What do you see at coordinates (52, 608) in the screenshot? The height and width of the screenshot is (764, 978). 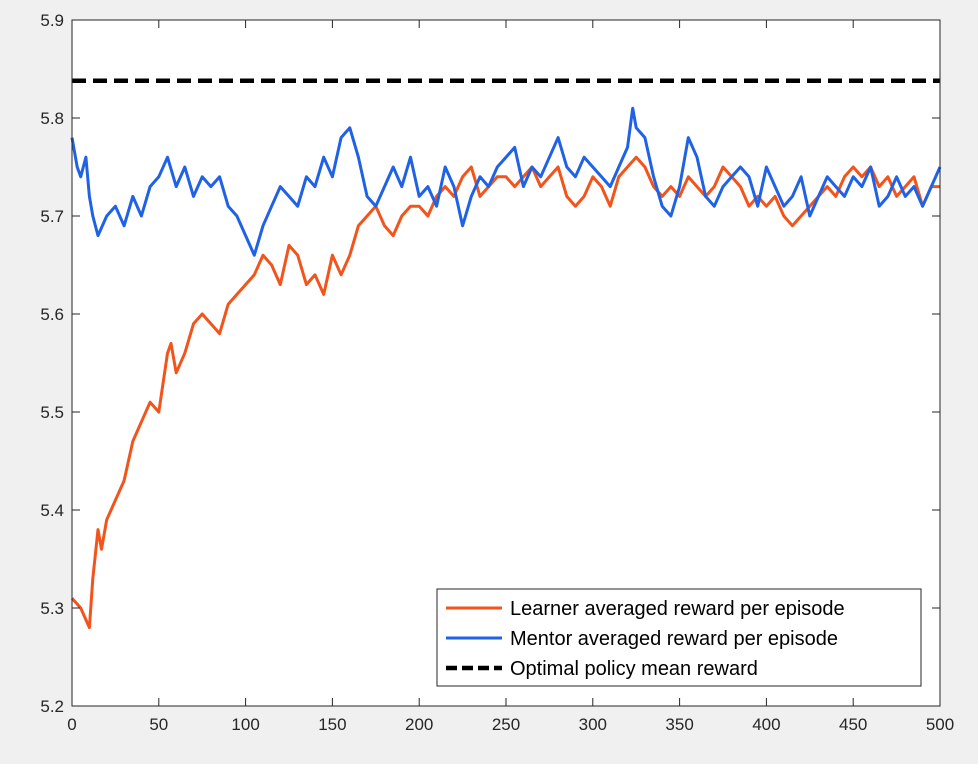 I see `y-tick-label: 5.3` at bounding box center [52, 608].